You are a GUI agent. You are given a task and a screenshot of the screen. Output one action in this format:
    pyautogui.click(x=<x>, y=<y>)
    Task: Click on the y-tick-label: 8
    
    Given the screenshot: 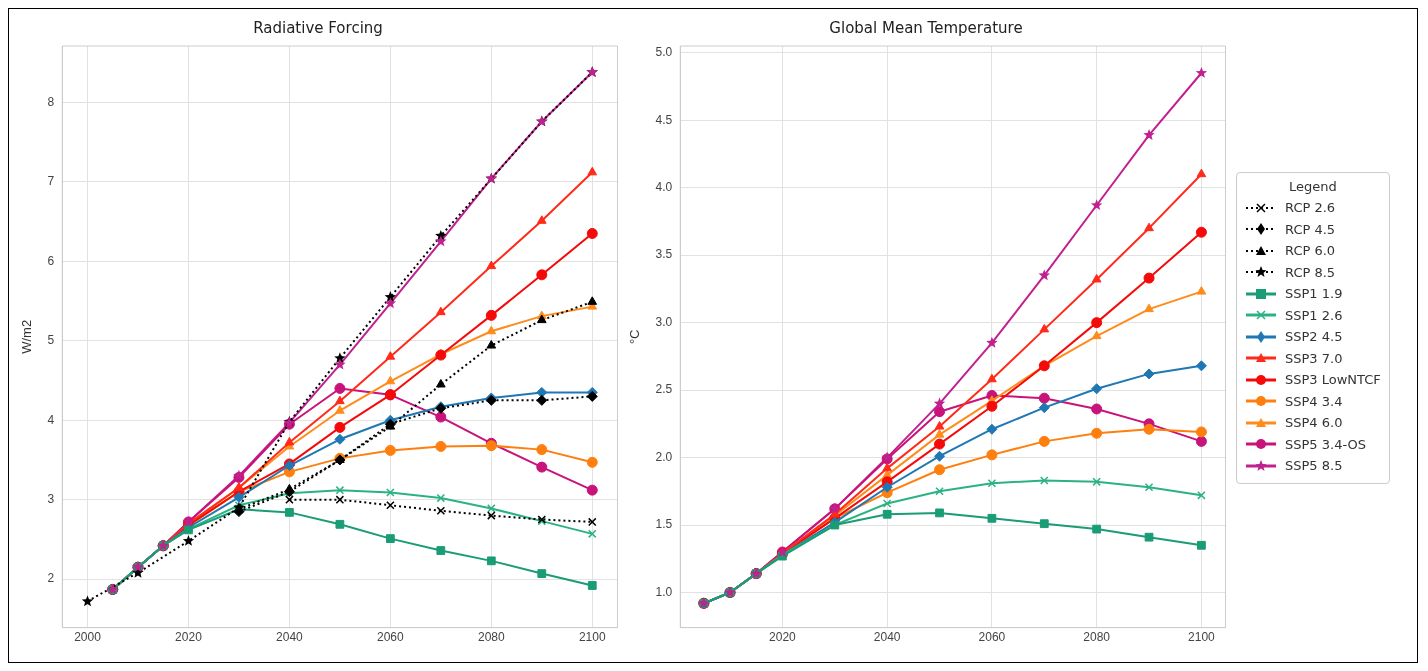 What is the action you would take?
    pyautogui.click(x=51, y=101)
    